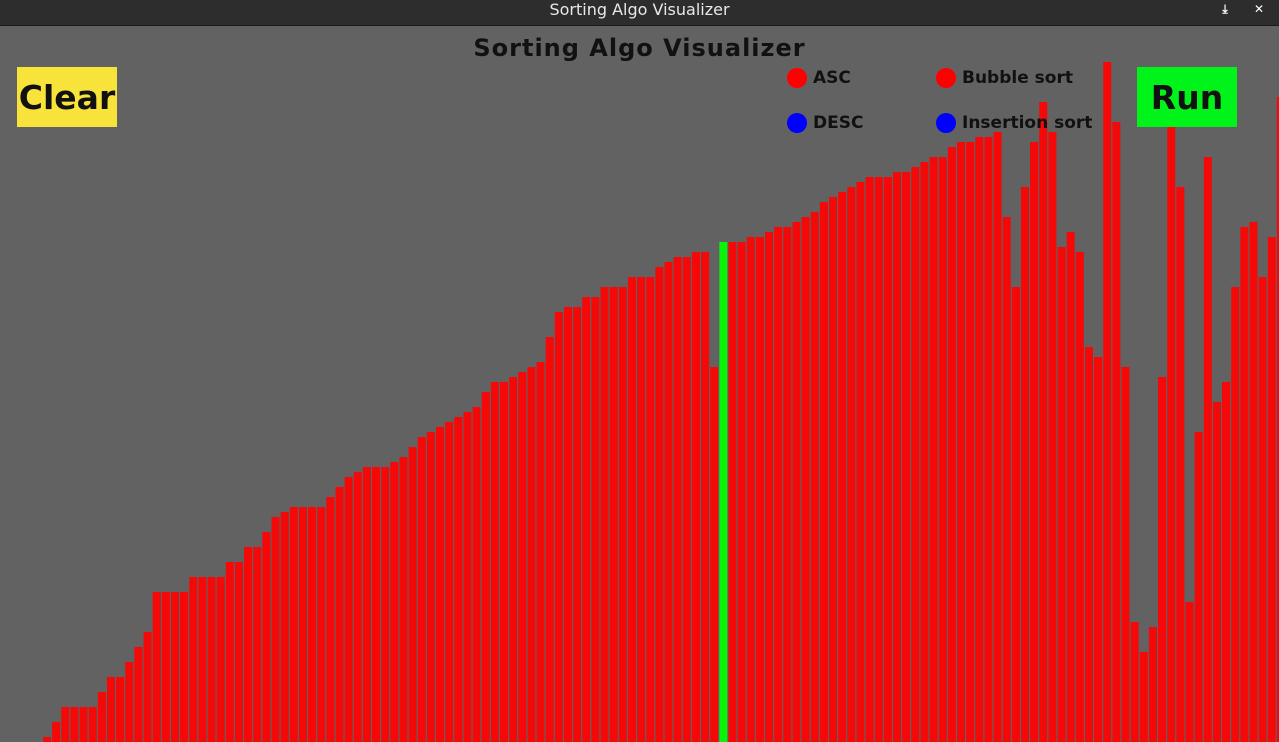 The image size is (1279, 742). Describe the element at coordinates (1027, 123) in the screenshot. I see `algorithm-option-label: Insertion sort` at that location.